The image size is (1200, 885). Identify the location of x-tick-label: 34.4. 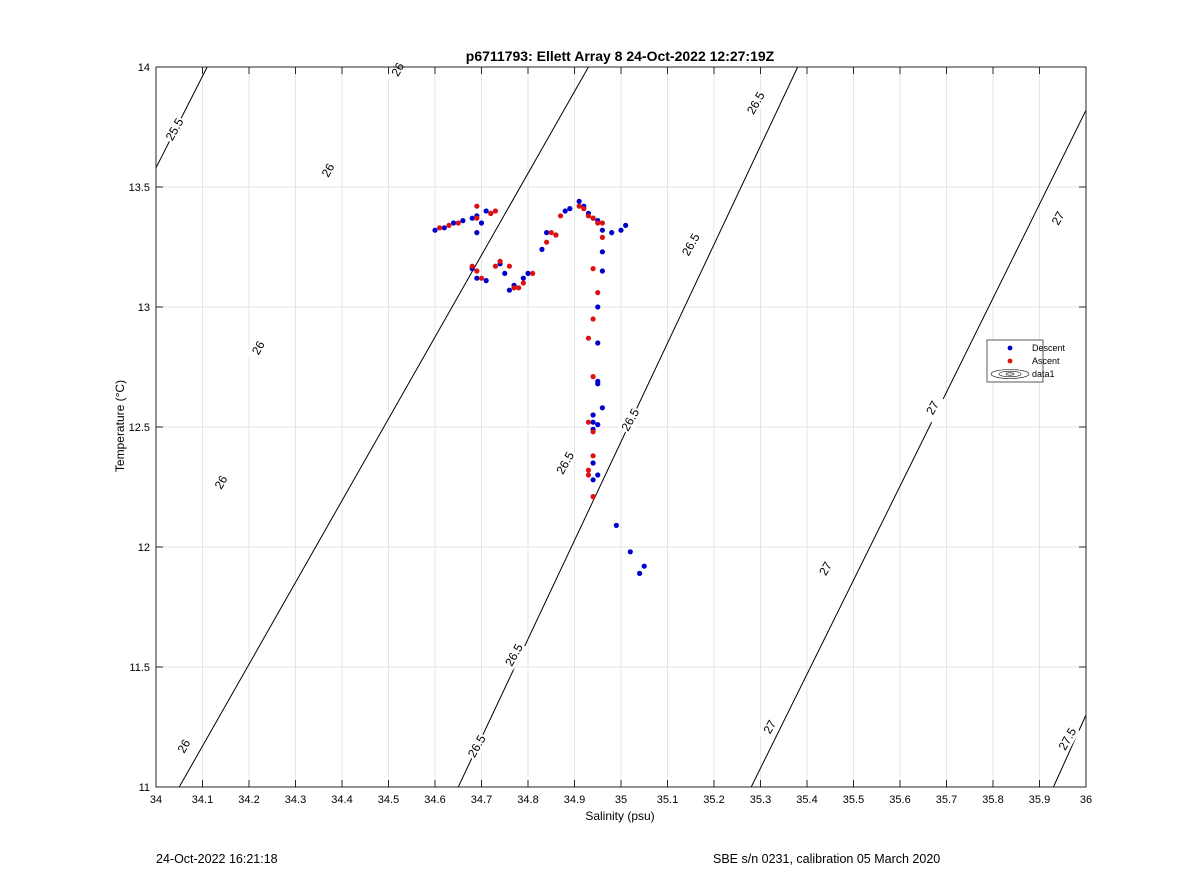
(341, 800).